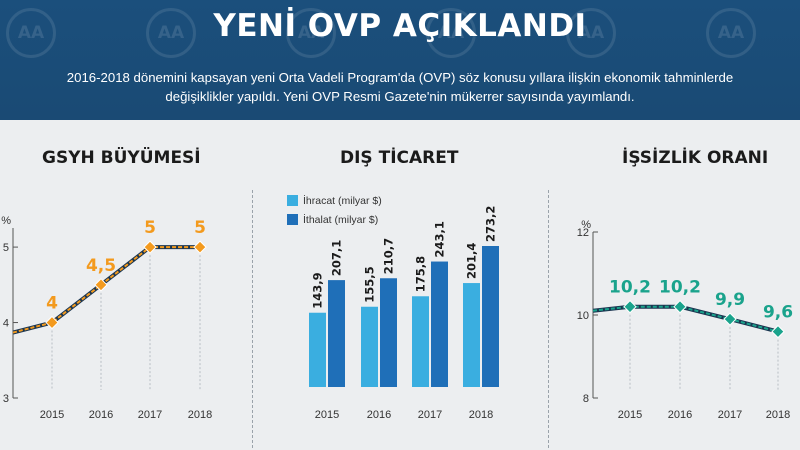  What do you see at coordinates (6, 399) in the screenshot?
I see `y-tick-label: 3` at bounding box center [6, 399].